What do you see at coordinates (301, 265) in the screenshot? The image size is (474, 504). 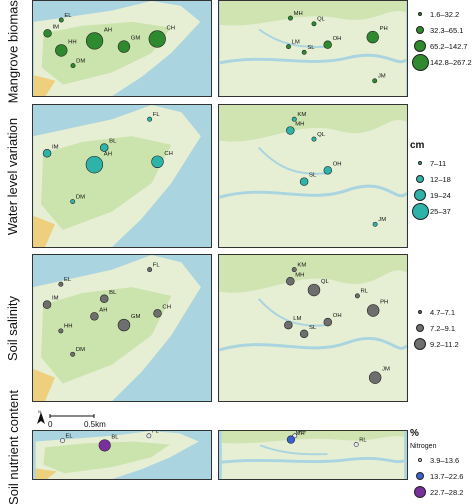 I see `site-label: KM` at bounding box center [301, 265].